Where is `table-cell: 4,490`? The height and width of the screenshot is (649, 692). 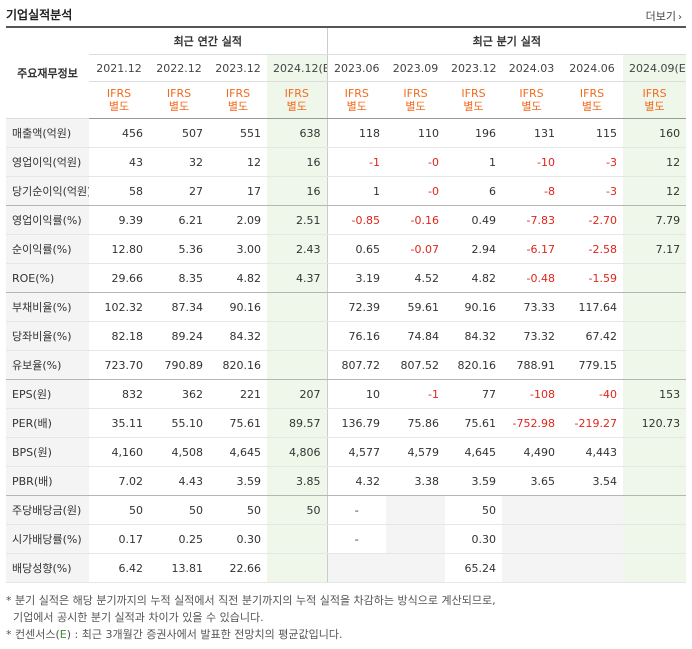 table-cell: 4,490 is located at coordinates (532, 452).